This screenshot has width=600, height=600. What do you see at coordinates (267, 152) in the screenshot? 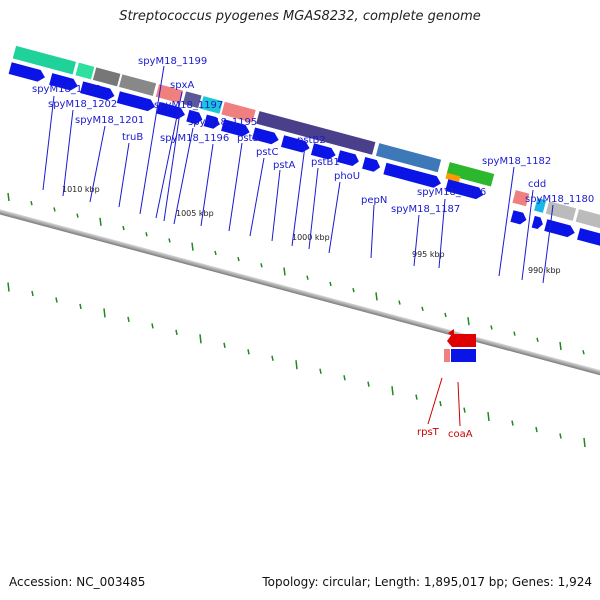
I see `gene-label: pstC` at bounding box center [267, 152].